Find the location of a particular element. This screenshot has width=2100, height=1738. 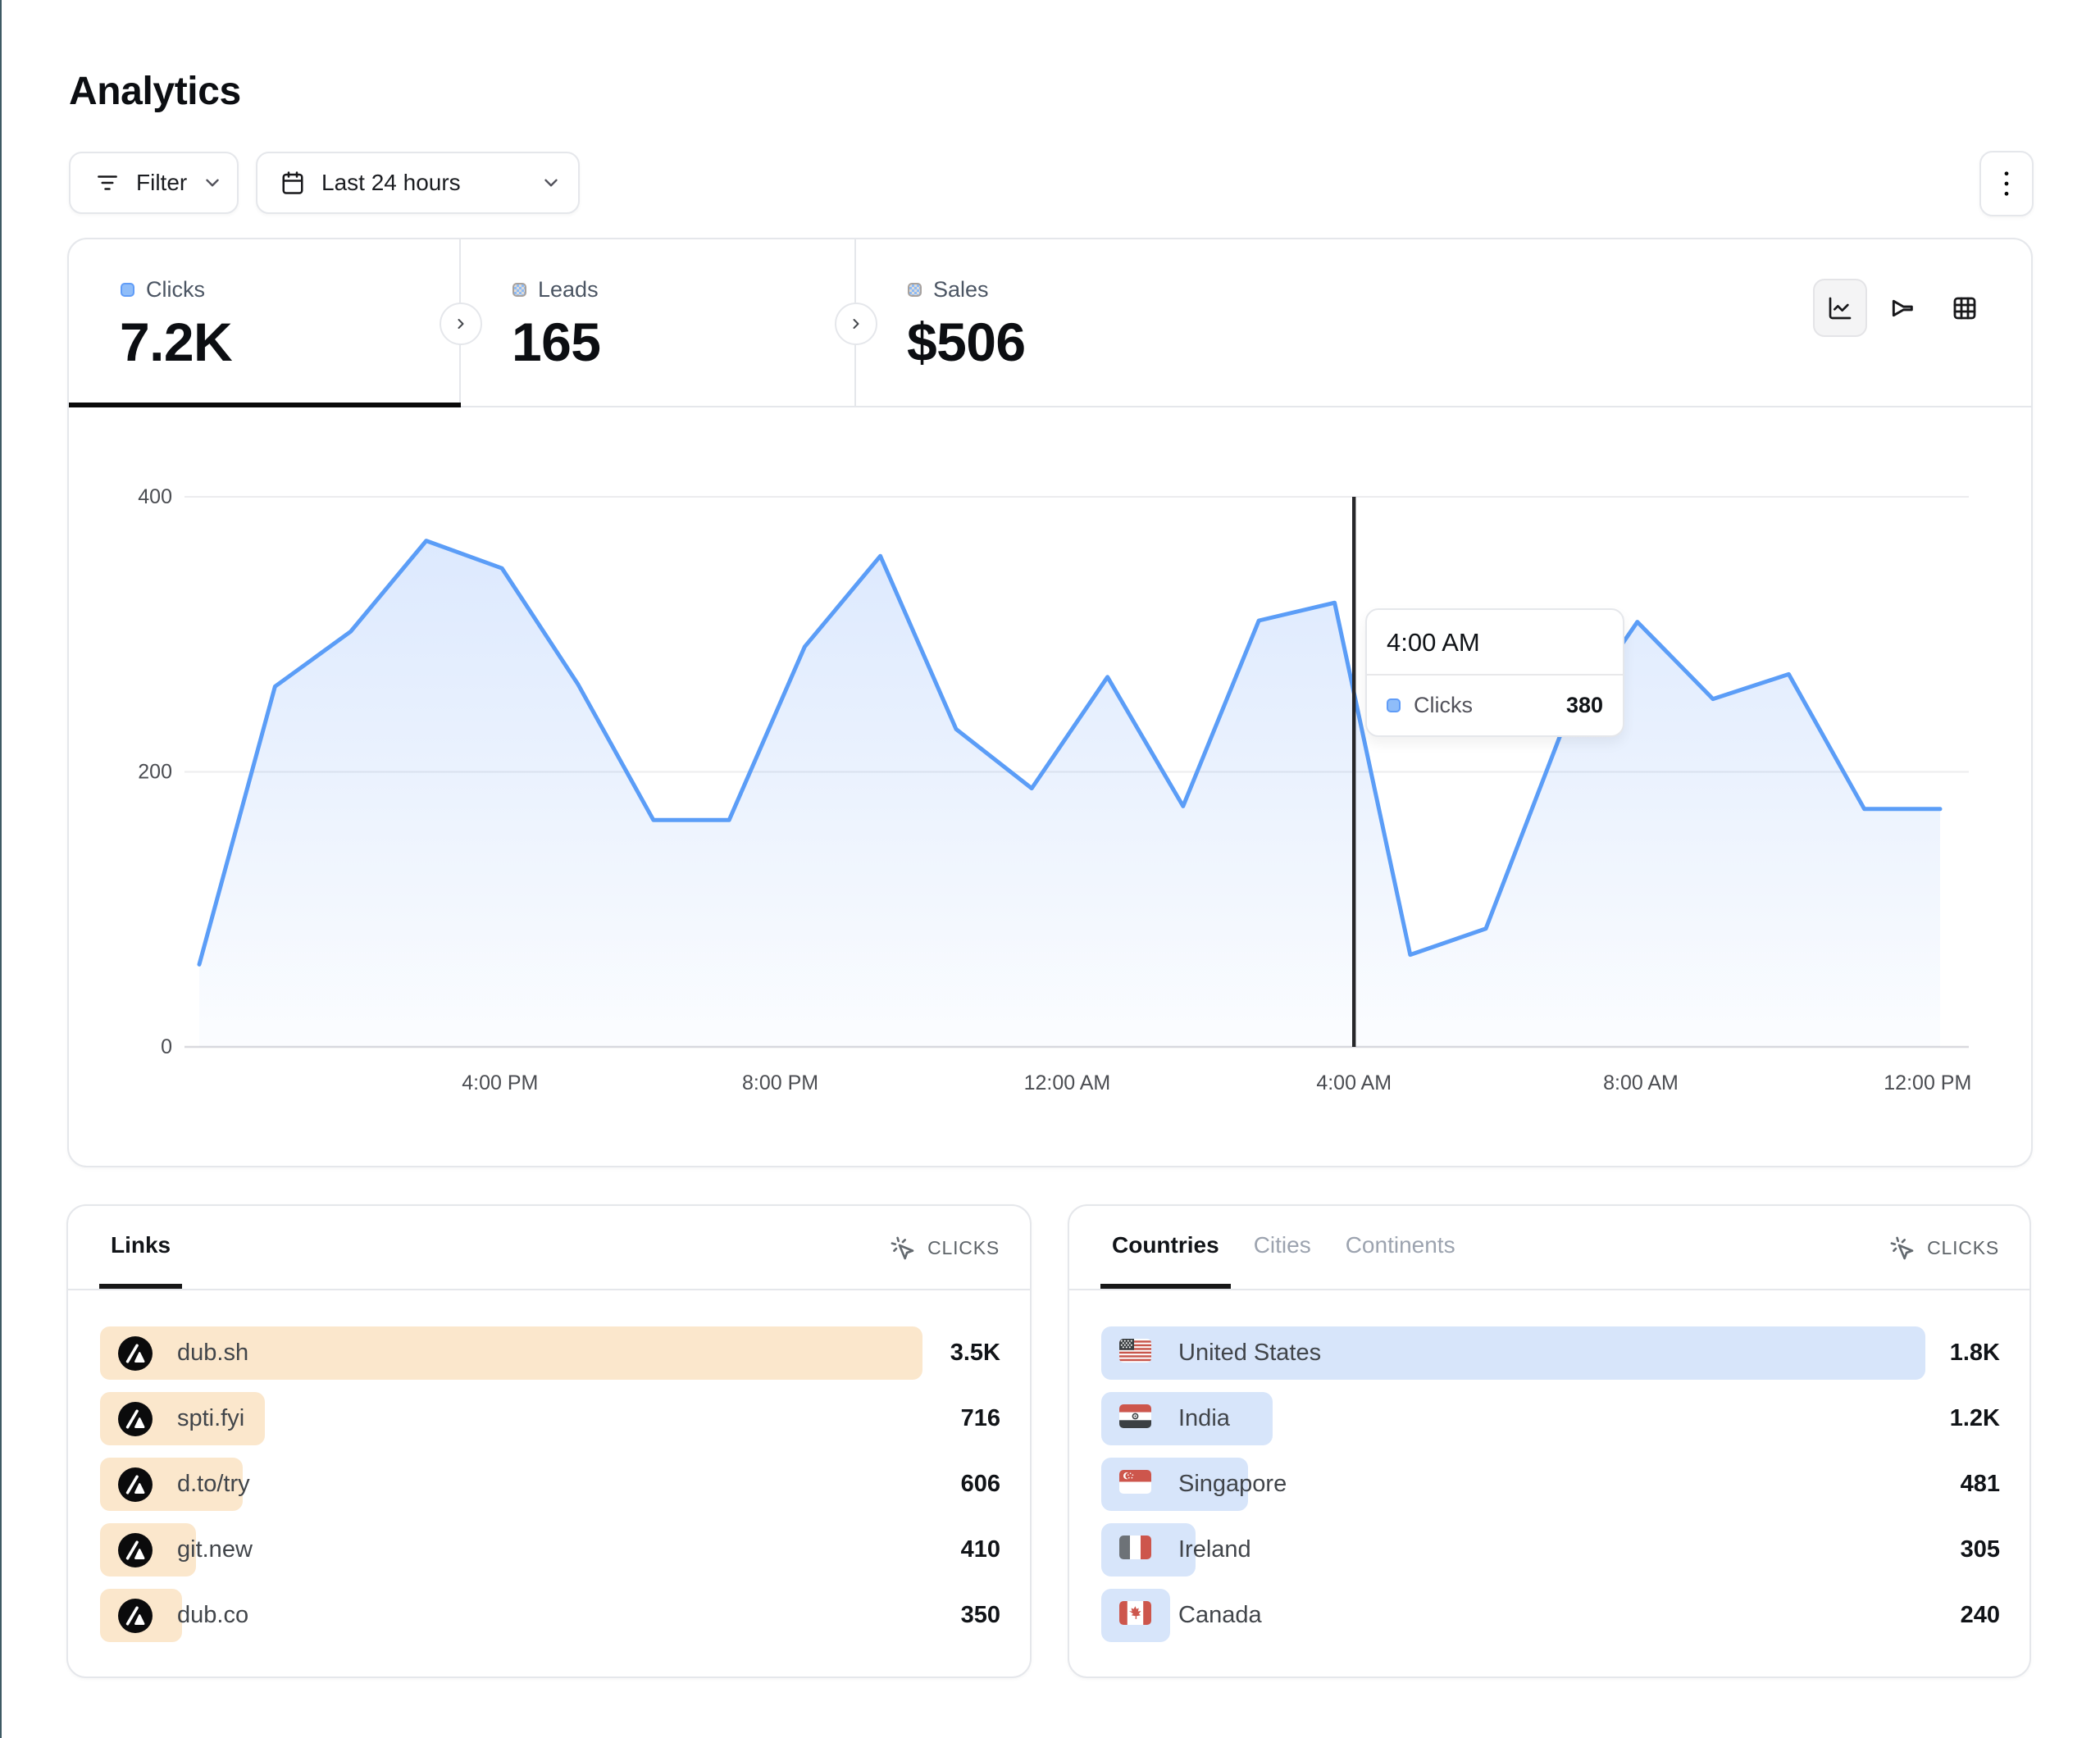

svg-text: 400 is located at coordinates (155, 496).